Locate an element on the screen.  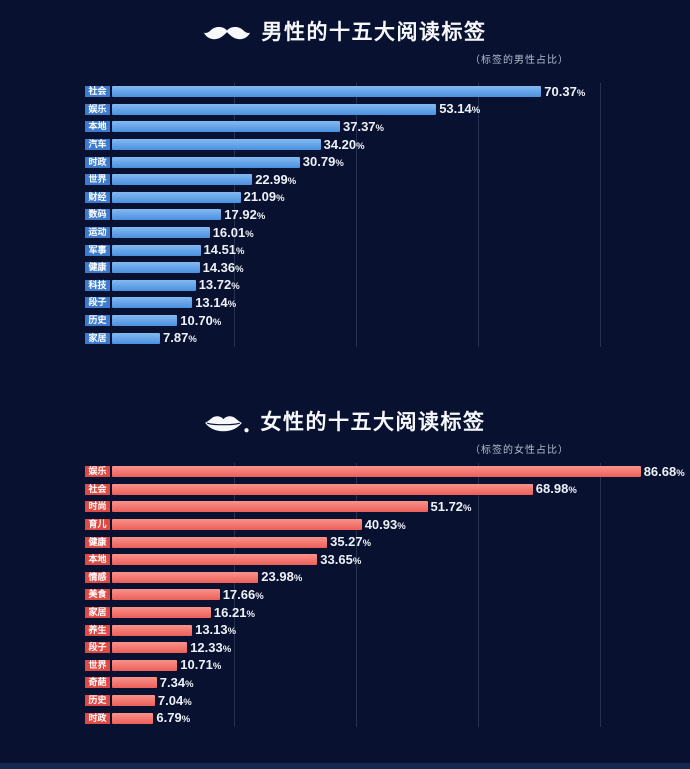
value-label: 13.14% is located at coordinates (216, 302).